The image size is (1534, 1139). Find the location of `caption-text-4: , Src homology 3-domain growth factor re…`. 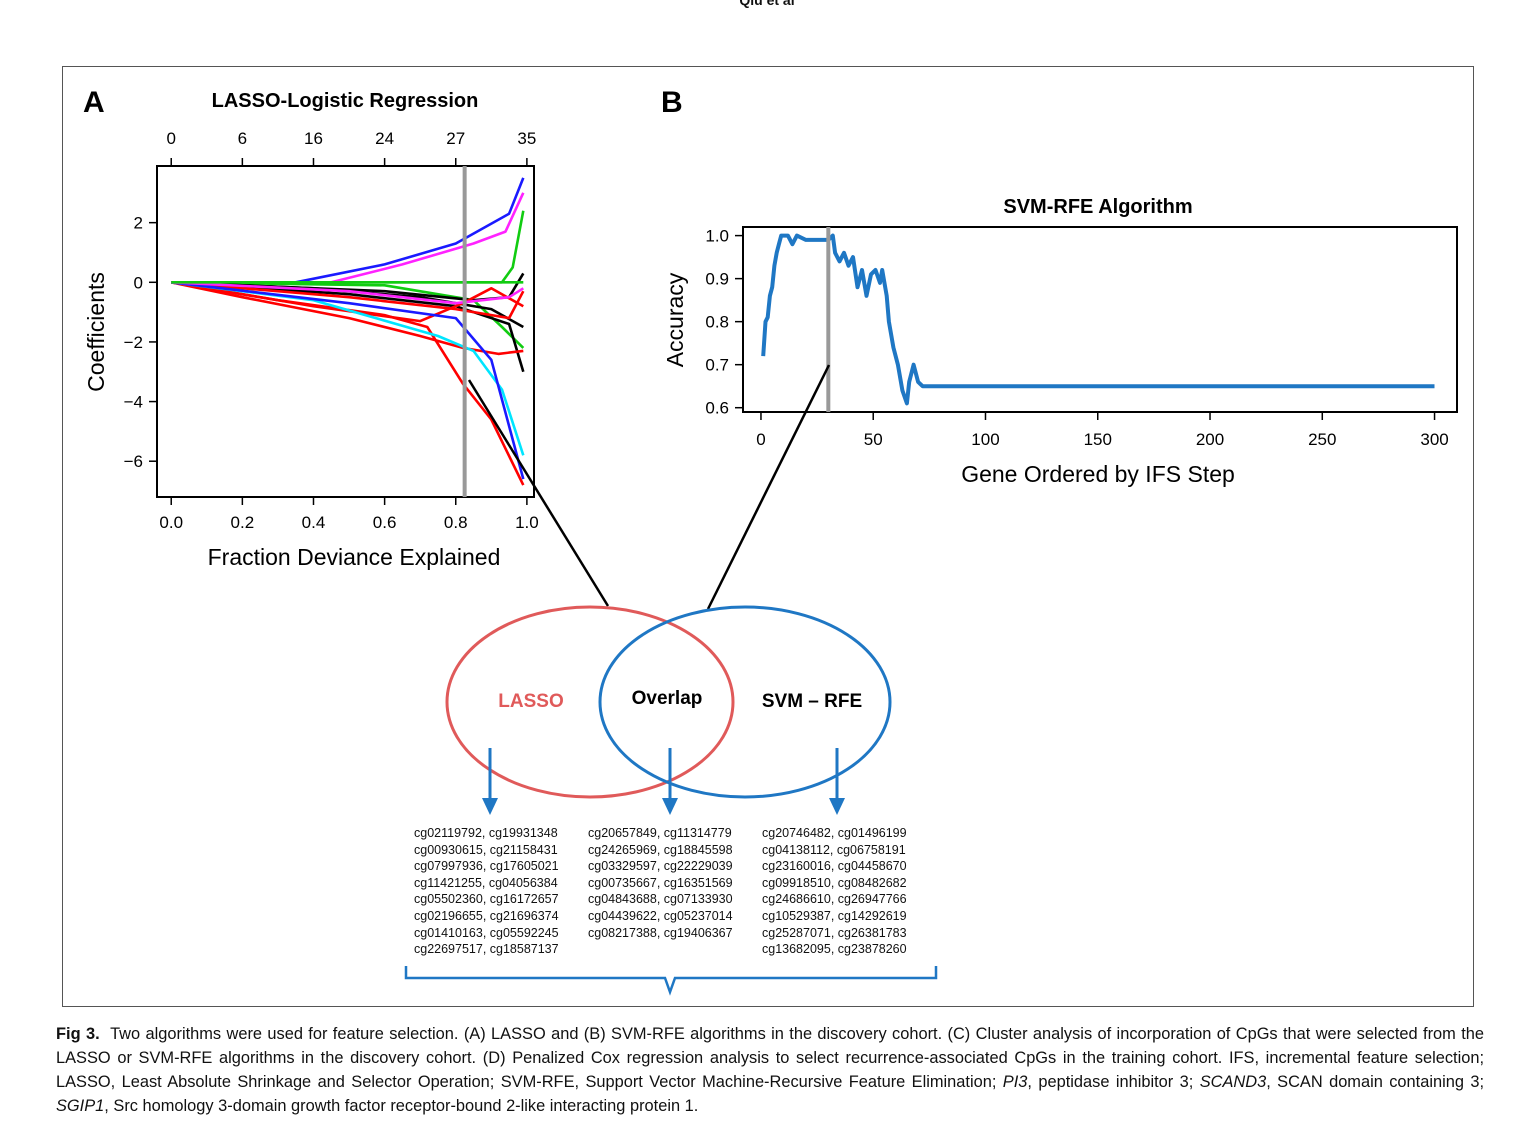

caption-text-4: , Src homology 3-domain growth factor re… is located at coordinates (401, 1106).